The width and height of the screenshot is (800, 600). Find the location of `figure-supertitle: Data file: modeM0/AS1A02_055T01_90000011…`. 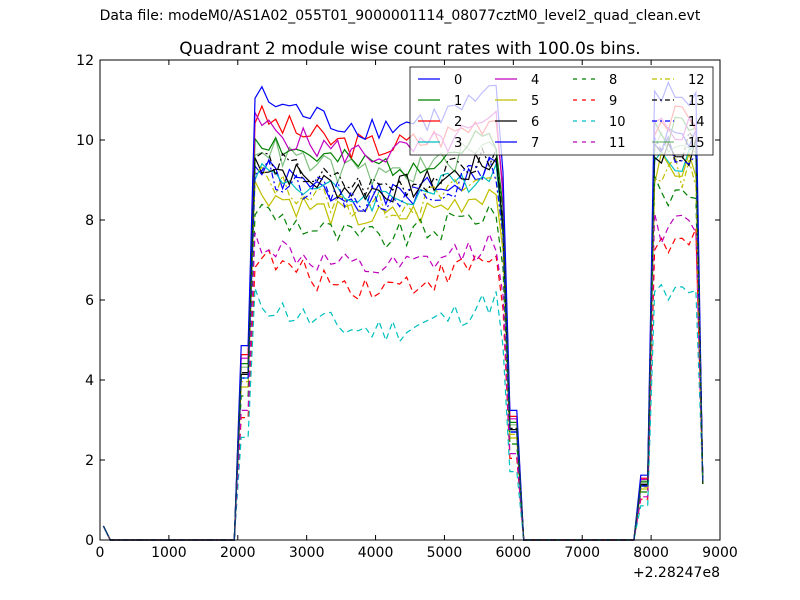

figure-supertitle: Data file: modeM0/AS1A02_055T01_90000011… is located at coordinates (400, 16).